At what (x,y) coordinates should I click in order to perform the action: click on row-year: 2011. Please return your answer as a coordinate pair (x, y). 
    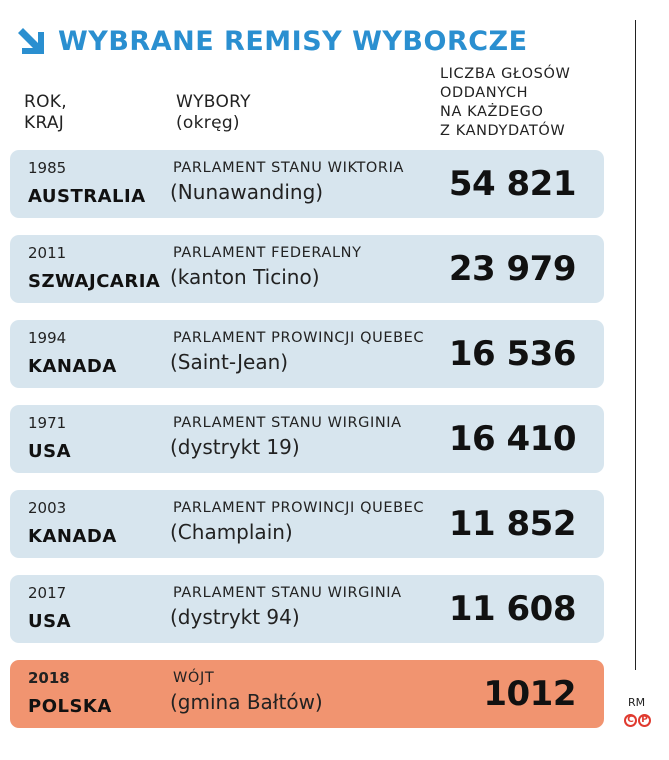
    Looking at the image, I should click on (47, 253).